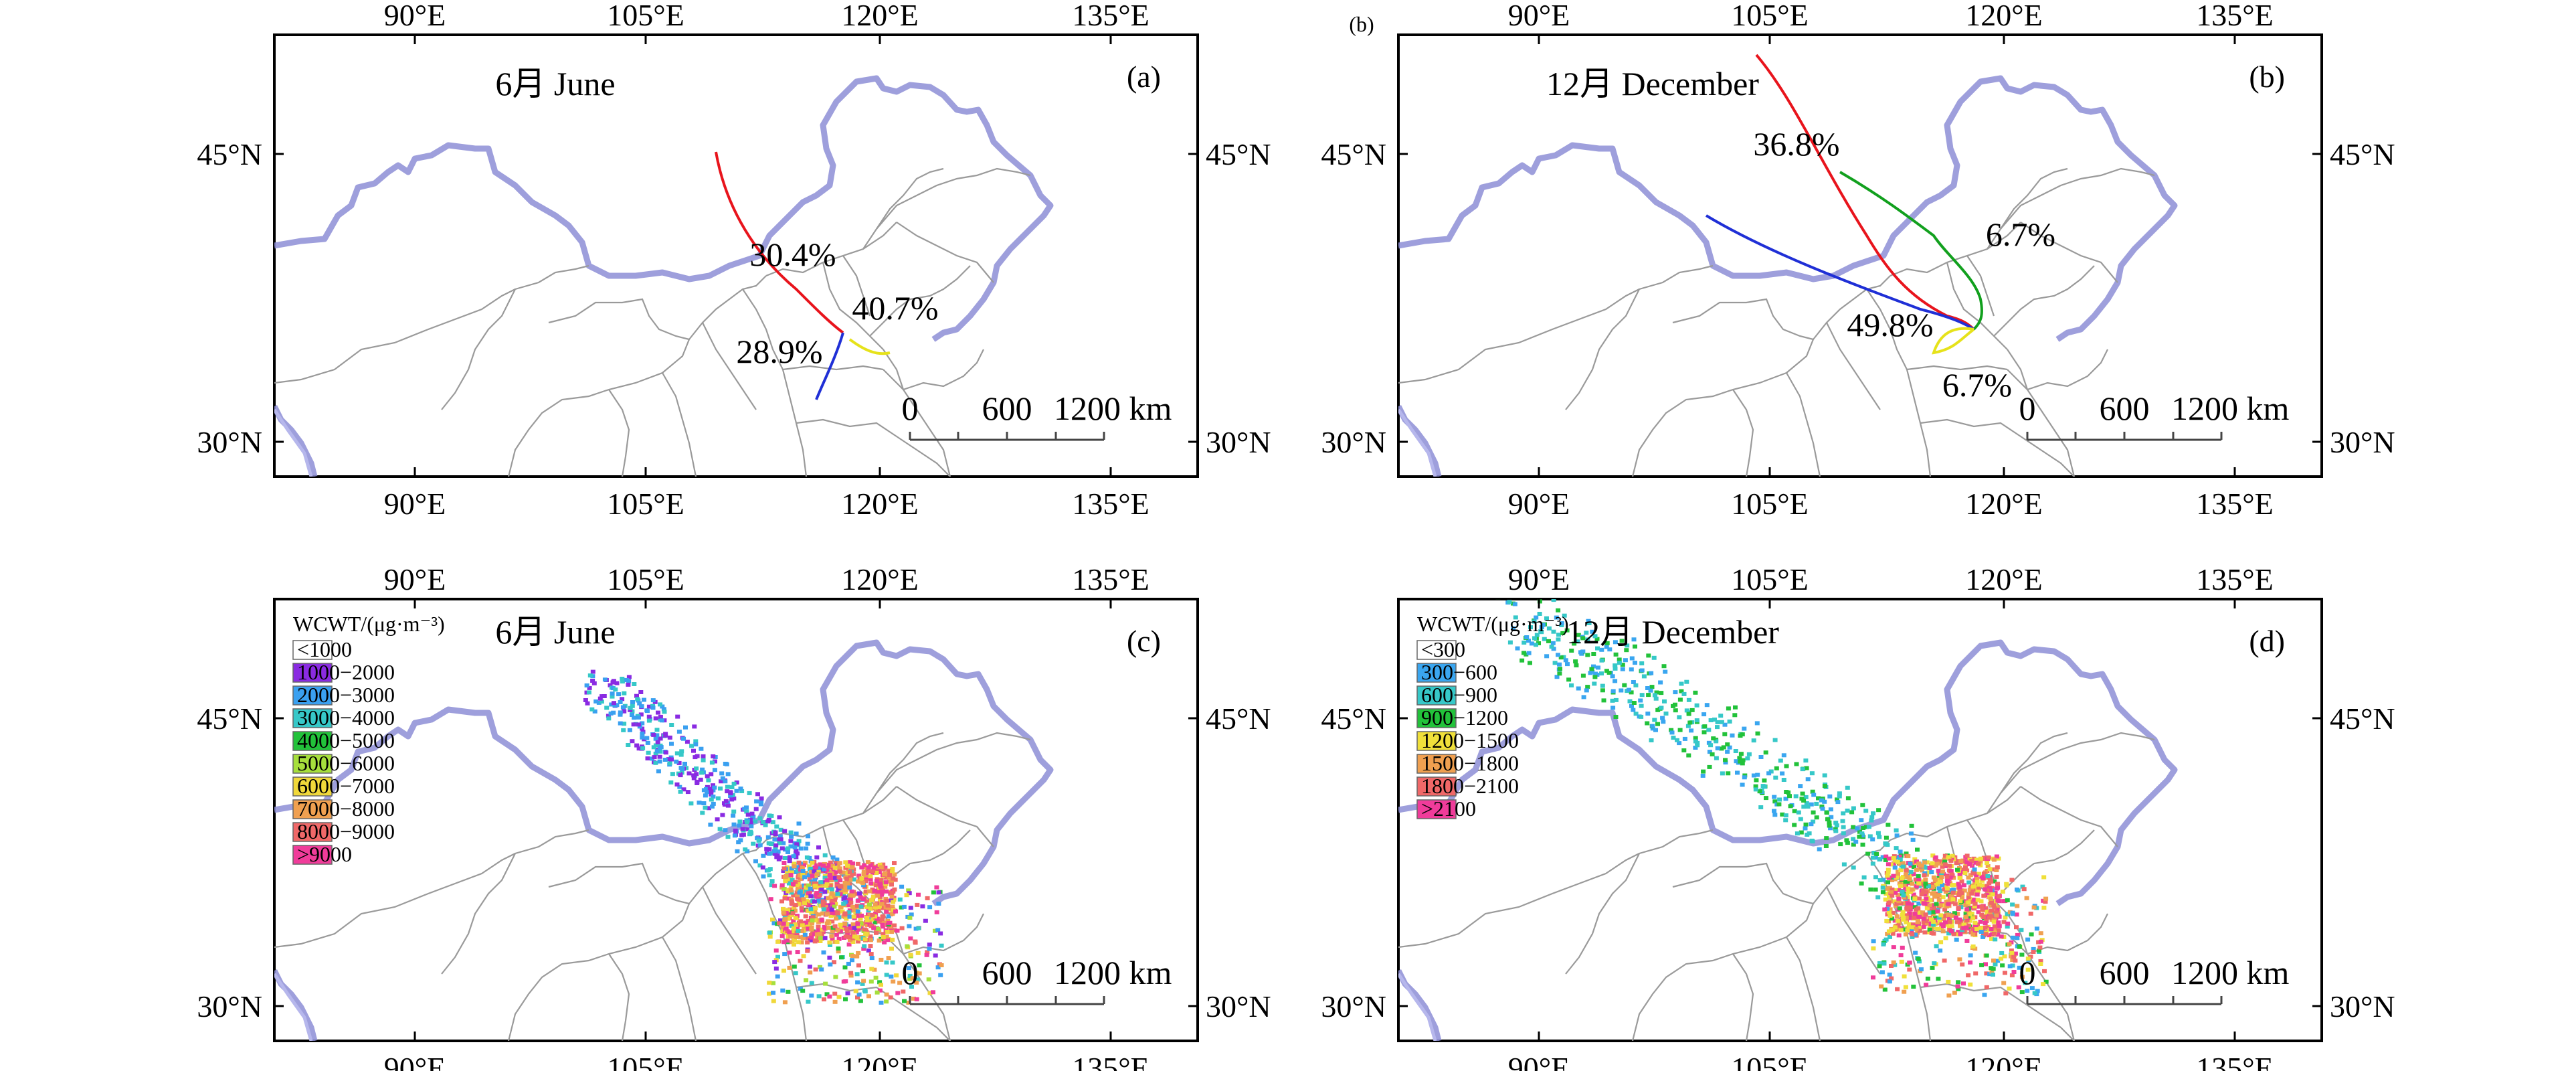  What do you see at coordinates (1796, 144) in the screenshot?
I see `cluster-percent-label: 36.8%` at bounding box center [1796, 144].